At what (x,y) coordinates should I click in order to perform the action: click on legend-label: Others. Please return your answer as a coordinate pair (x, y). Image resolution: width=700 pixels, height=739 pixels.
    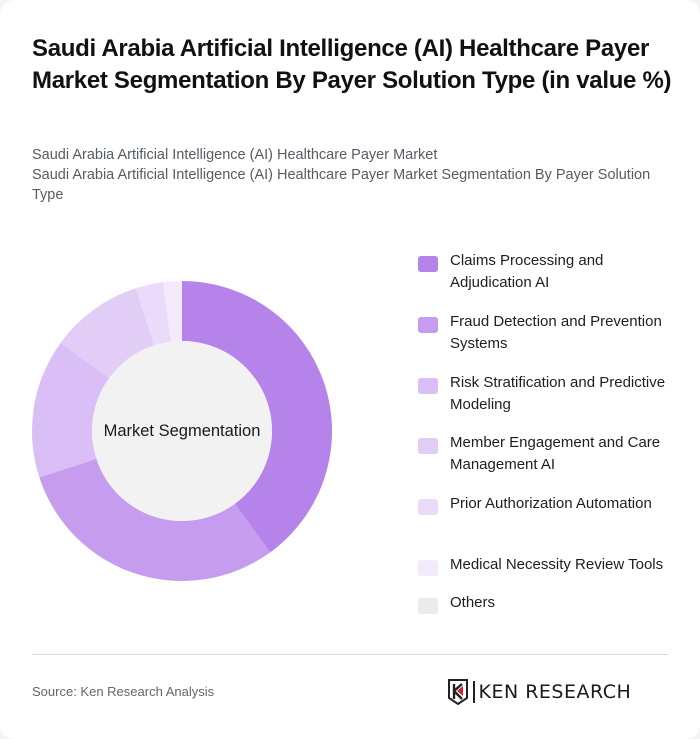
    Looking at the image, I should click on (473, 602).